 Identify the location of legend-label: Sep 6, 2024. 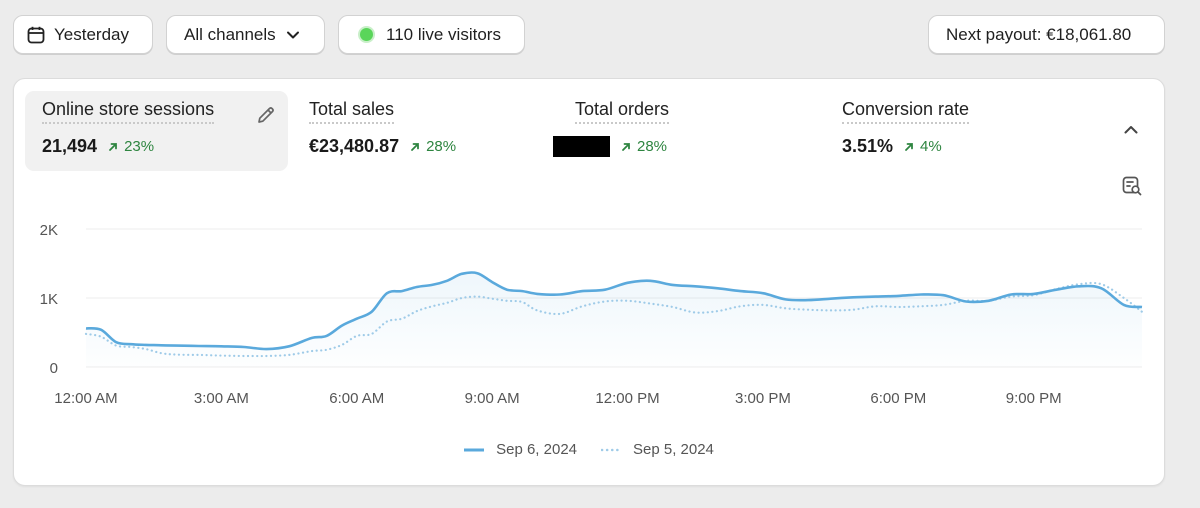
(536, 449).